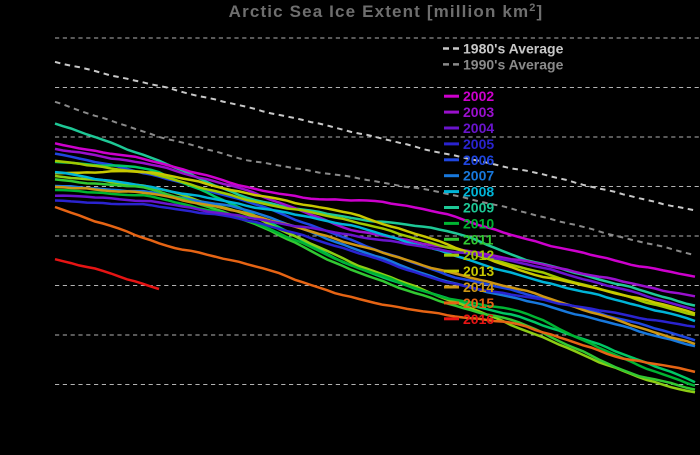  Describe the element at coordinates (478, 287) in the screenshot. I see `svg-text: 2014` at that location.